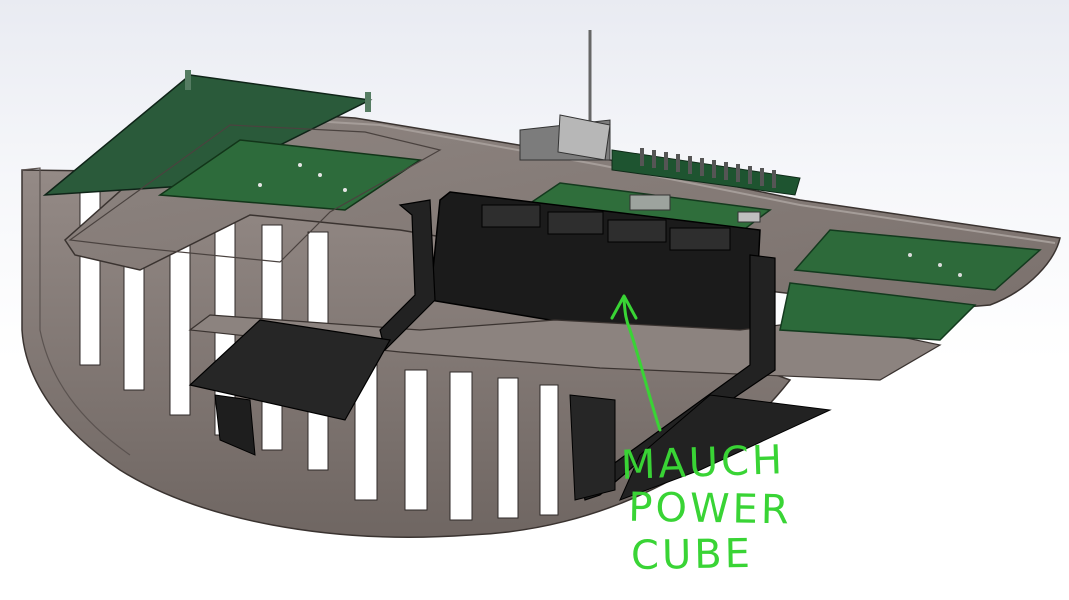 Image resolution: width=1069 pixels, height=600 pixels. What do you see at coordinates (700, 377) in the screenshot?
I see `right-bracket` at bounding box center [700, 377].